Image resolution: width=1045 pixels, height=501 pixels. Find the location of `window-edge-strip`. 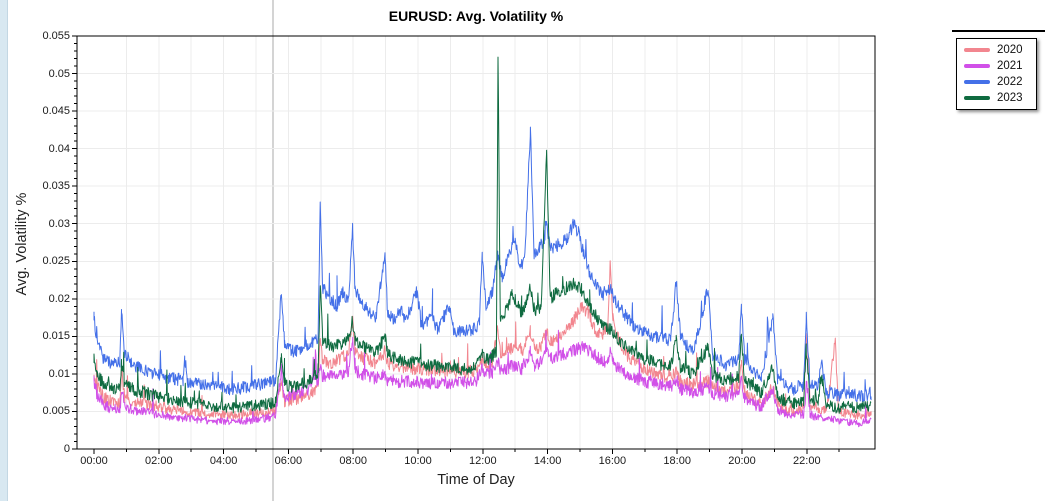

window-edge-strip is located at coordinates (4, 250).